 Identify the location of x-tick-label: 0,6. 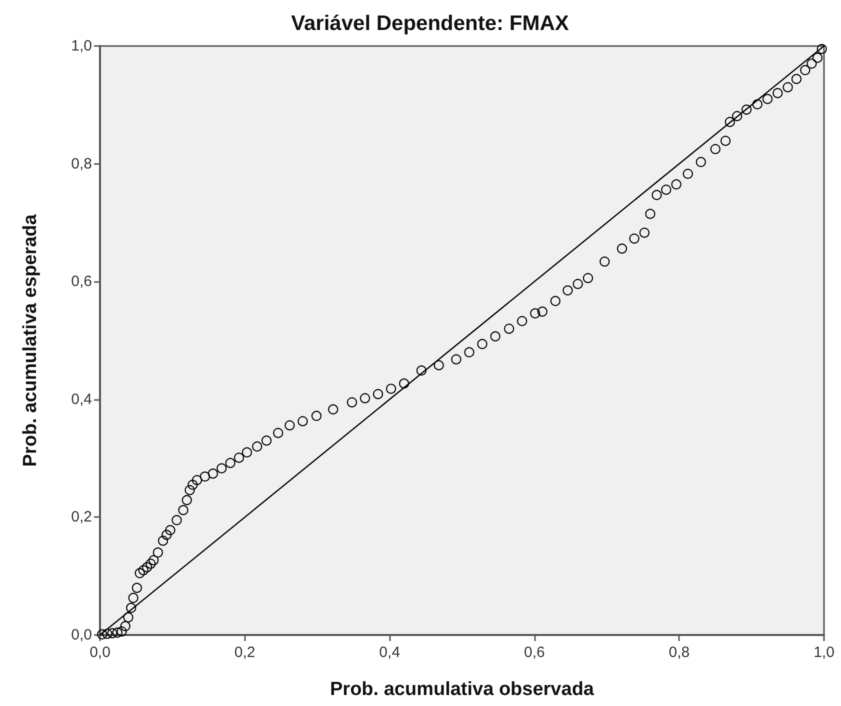
(534, 652).